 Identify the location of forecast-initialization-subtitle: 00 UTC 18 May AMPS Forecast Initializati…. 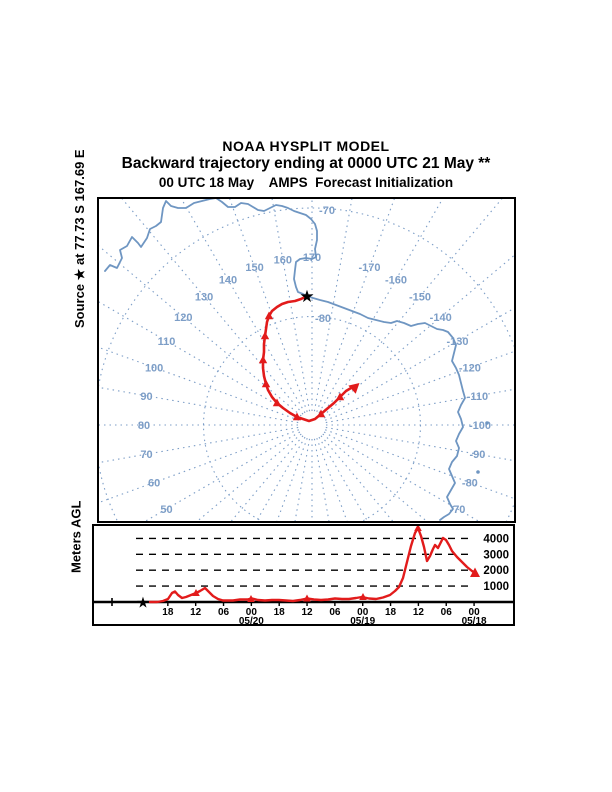
(306, 182).